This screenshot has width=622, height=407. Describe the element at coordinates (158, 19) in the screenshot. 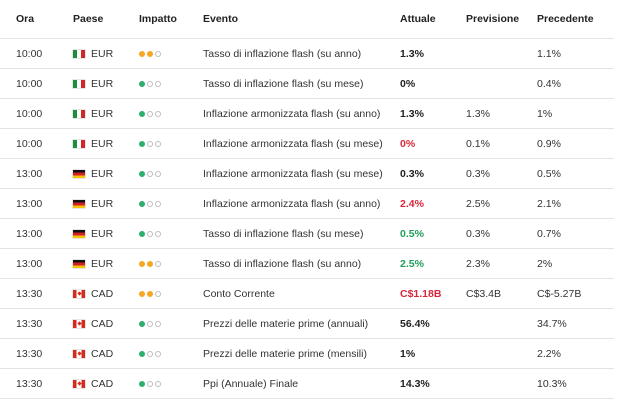

I see `header-impact: Impatto` at that location.